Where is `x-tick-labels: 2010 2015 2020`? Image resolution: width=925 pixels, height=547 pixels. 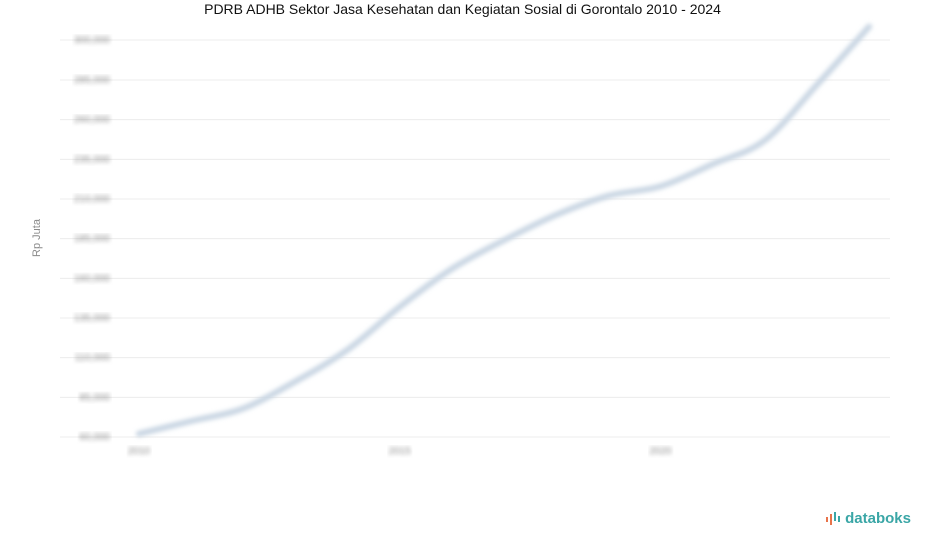
x-tick-labels: 2010 2015 2020 is located at coordinates (400, 451).